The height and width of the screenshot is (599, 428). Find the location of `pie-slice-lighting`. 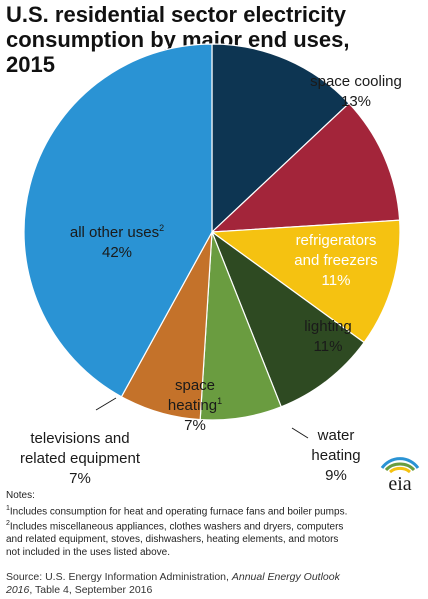

pie-slice-lighting is located at coordinates (305, 281).